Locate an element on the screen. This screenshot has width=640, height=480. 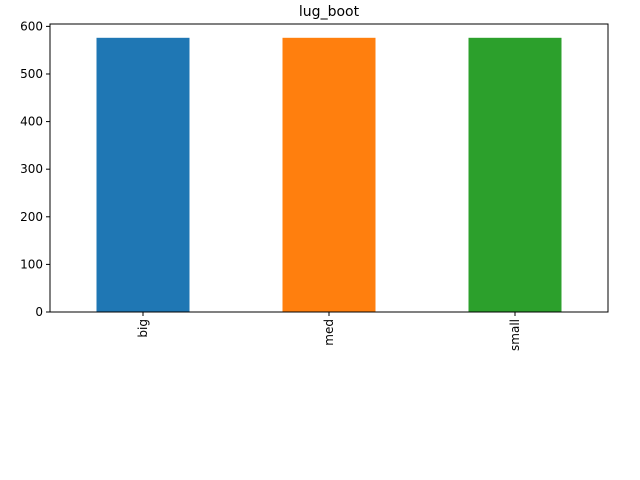
x-tick-label-big: big is located at coordinates (143, 328).